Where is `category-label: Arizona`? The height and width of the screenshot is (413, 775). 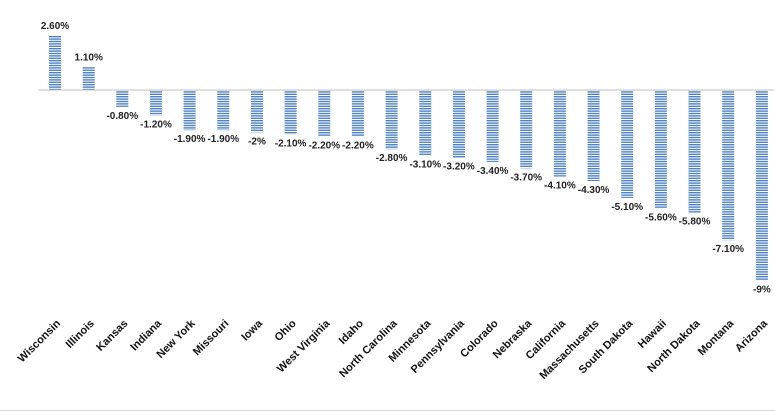
category-label: Arizona is located at coordinates (752, 336).